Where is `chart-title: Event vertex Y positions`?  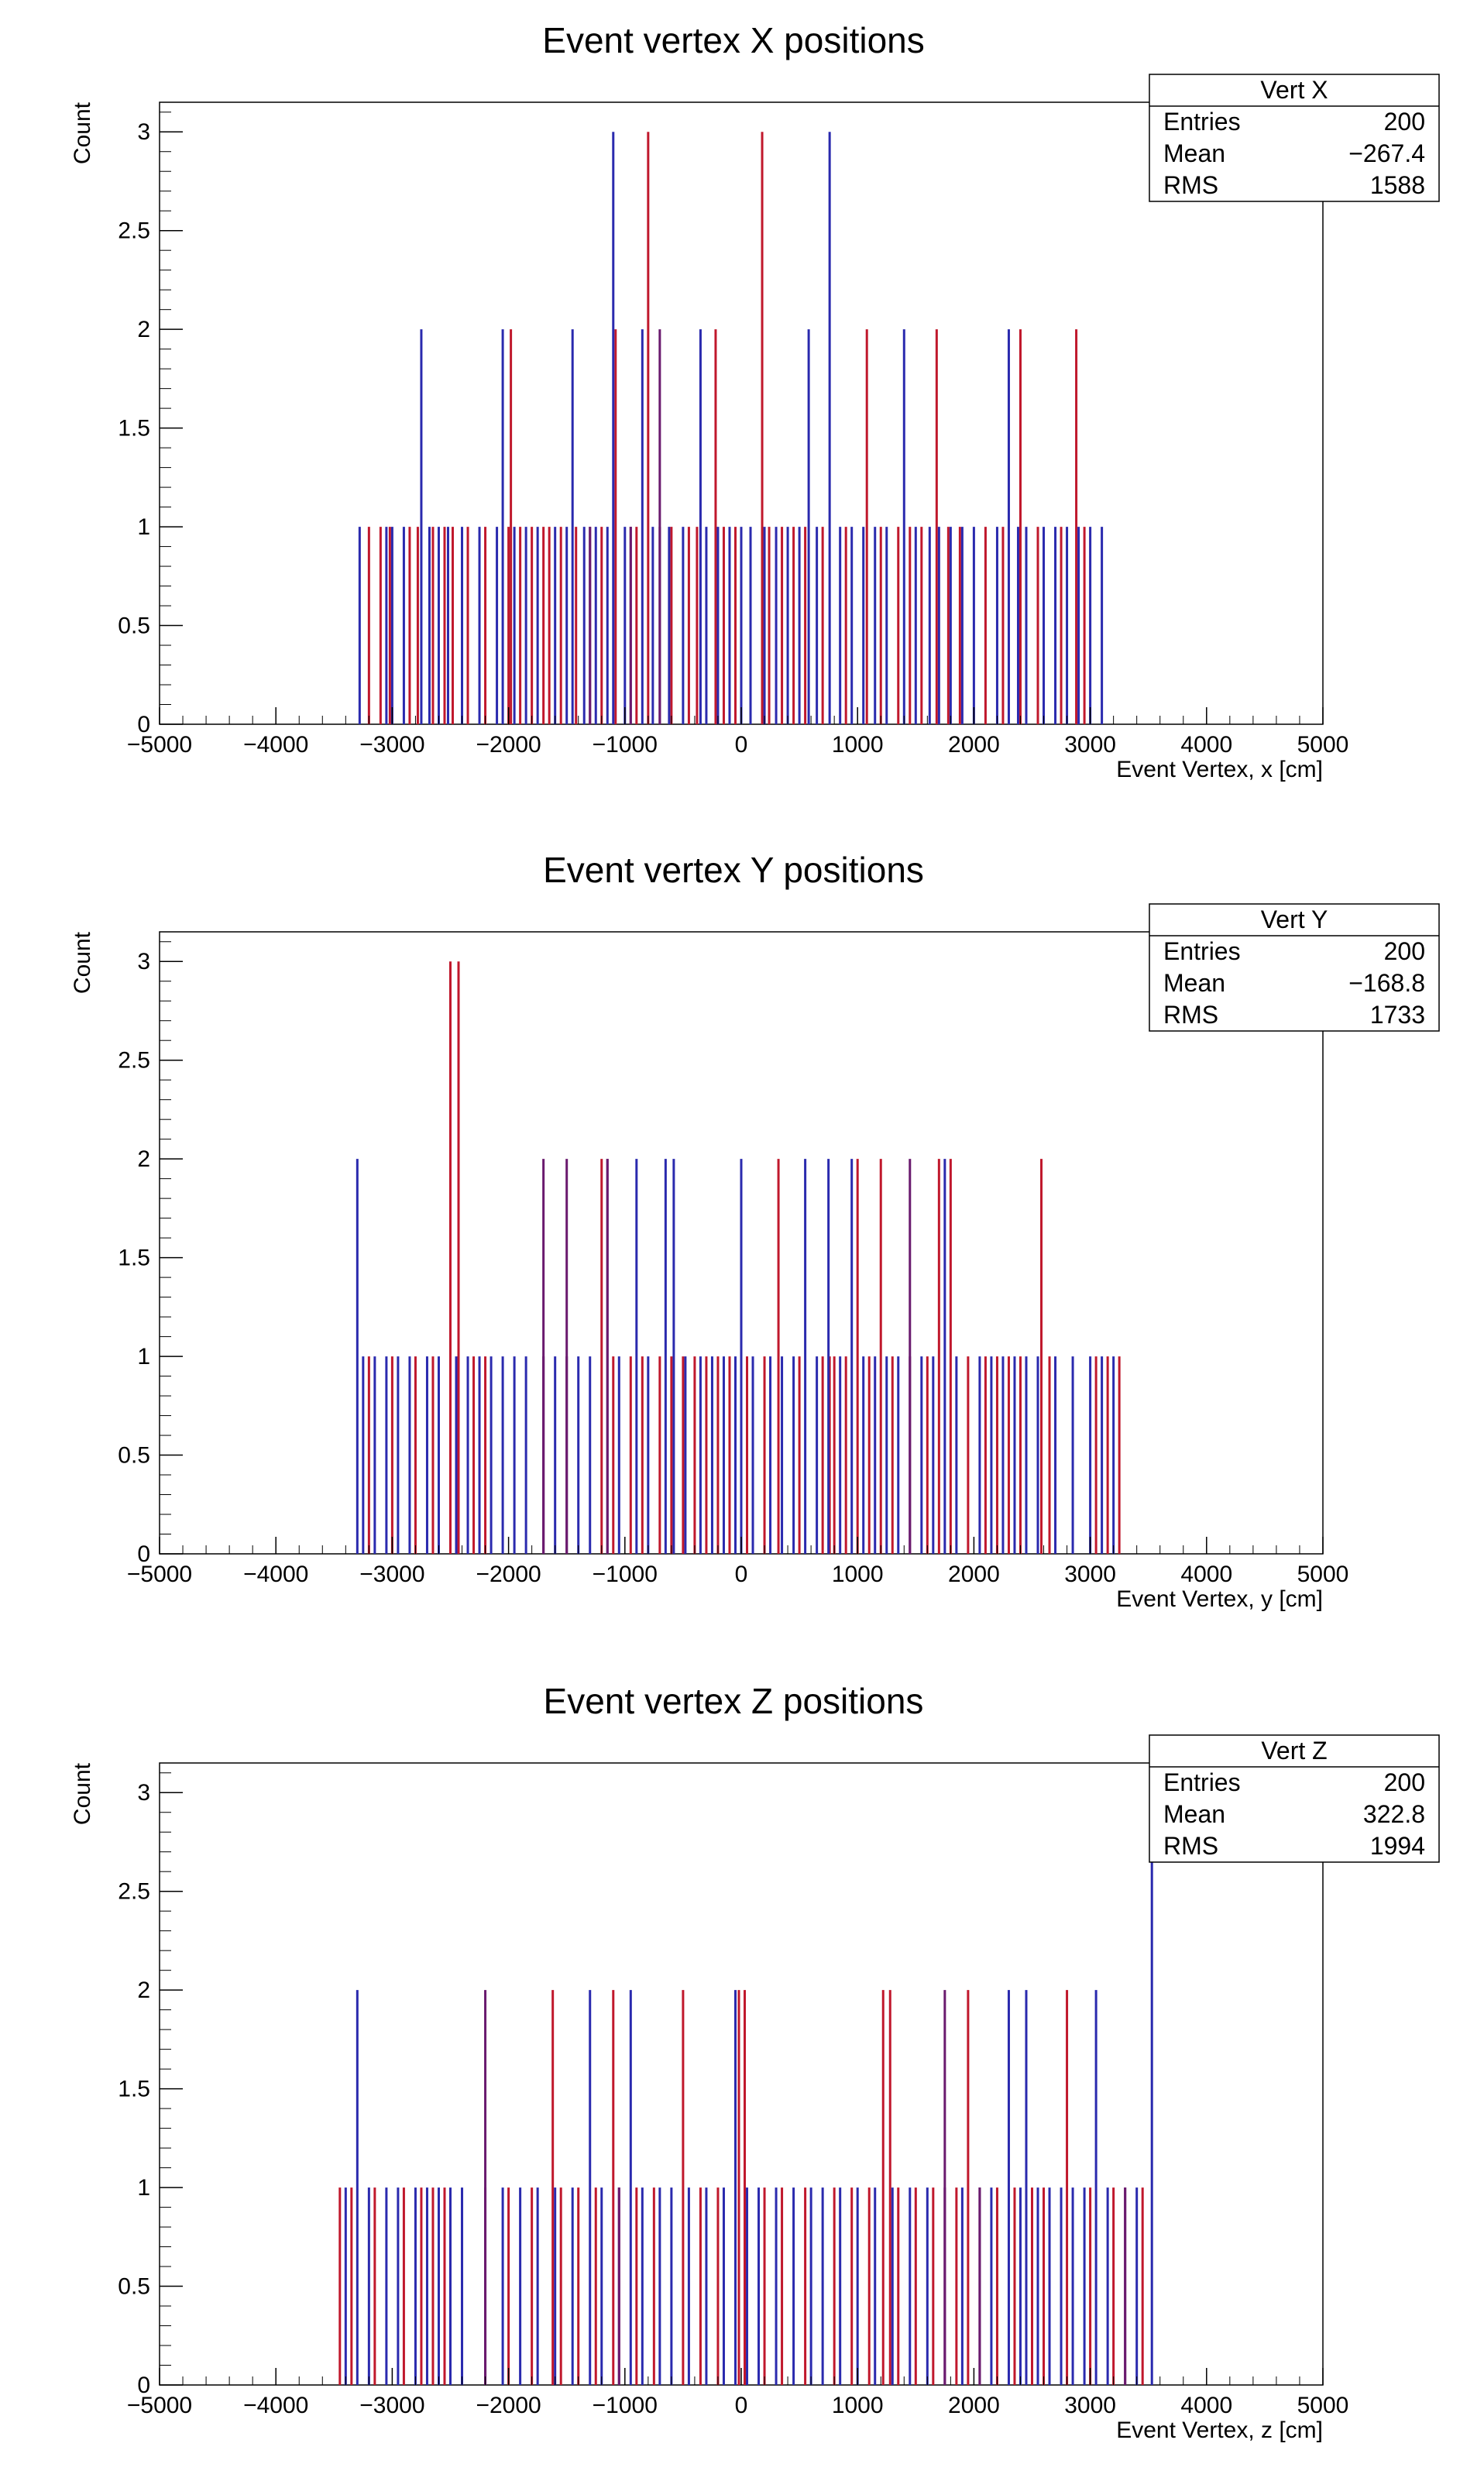 chart-title: Event vertex Y positions is located at coordinates (733, 870).